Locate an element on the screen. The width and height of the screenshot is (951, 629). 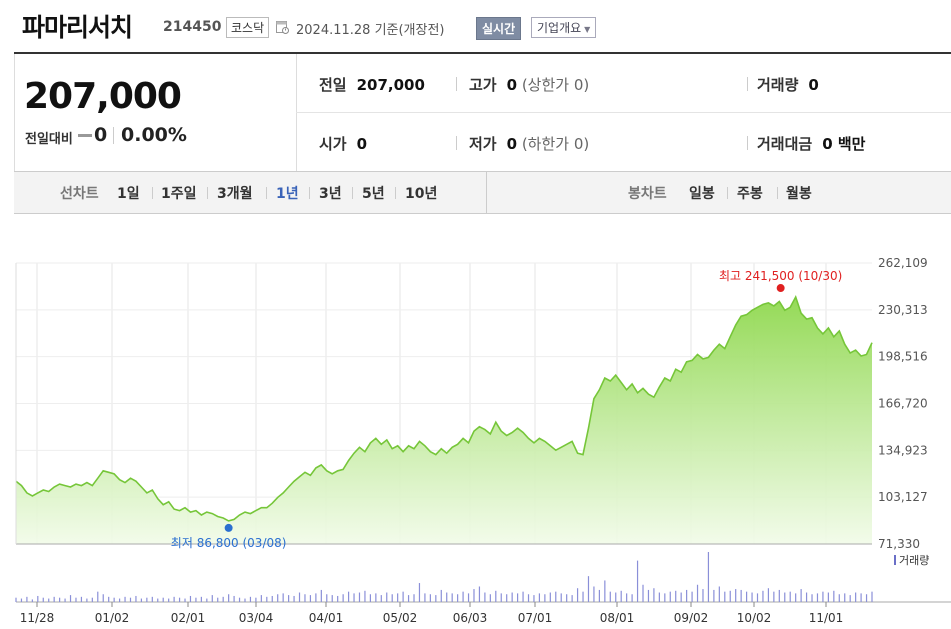
x-tick-label: 11/01 is located at coordinates (826, 618).